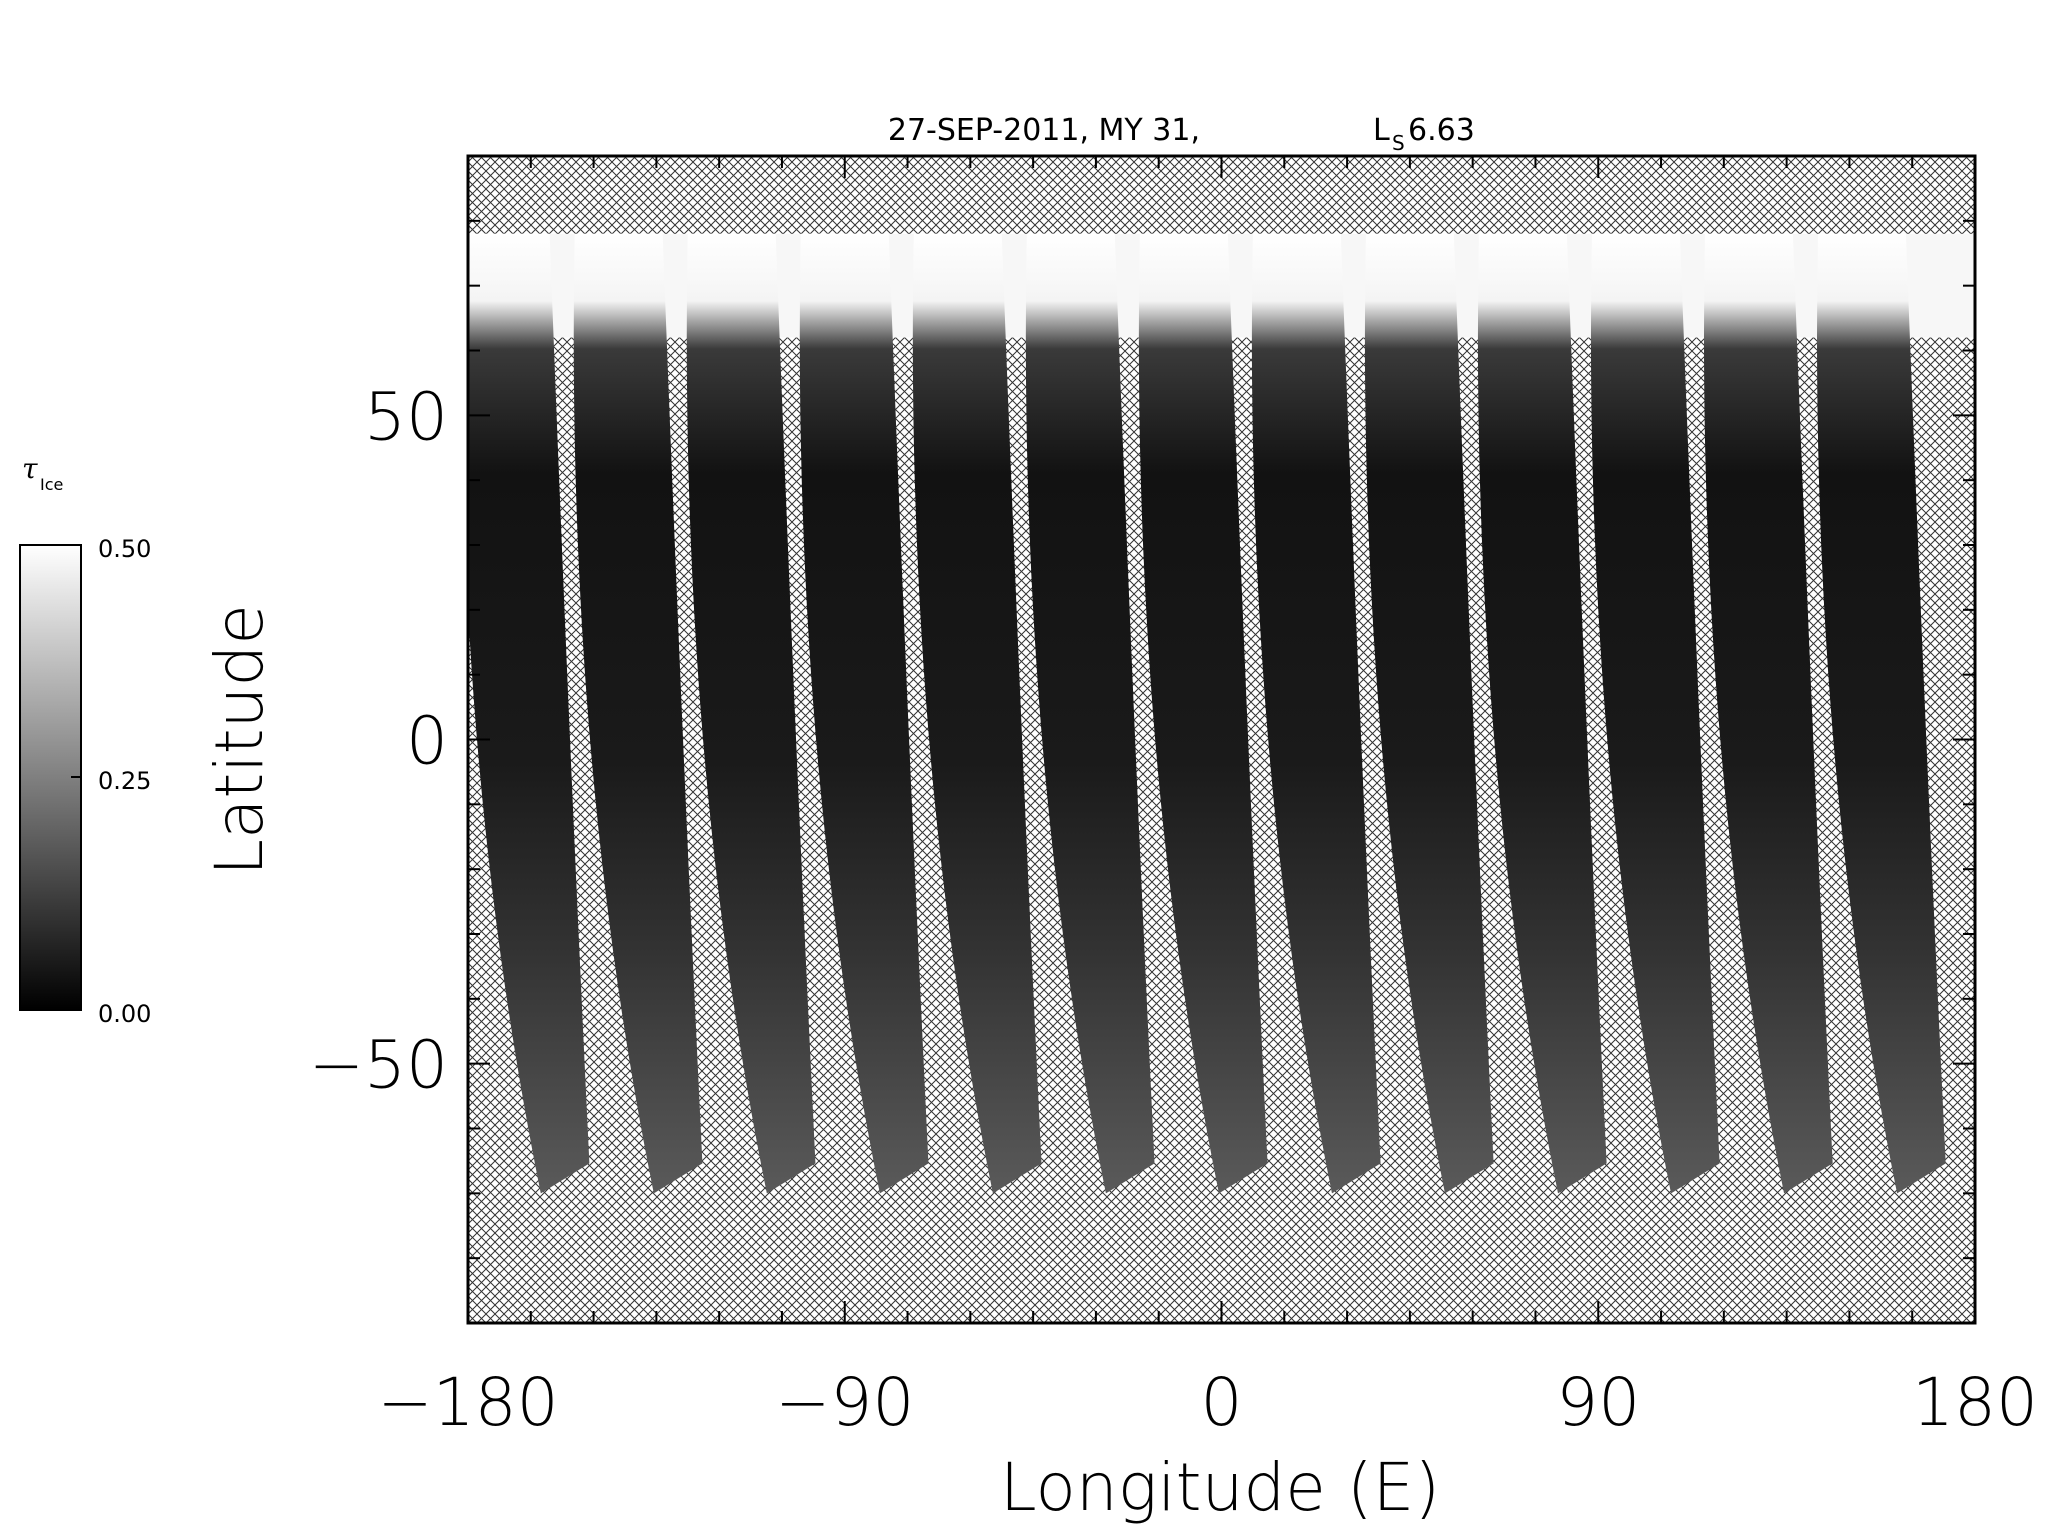  Describe the element at coordinates (378, 740) in the screenshot. I see `y-tick-labels: −50 0 50` at that location.